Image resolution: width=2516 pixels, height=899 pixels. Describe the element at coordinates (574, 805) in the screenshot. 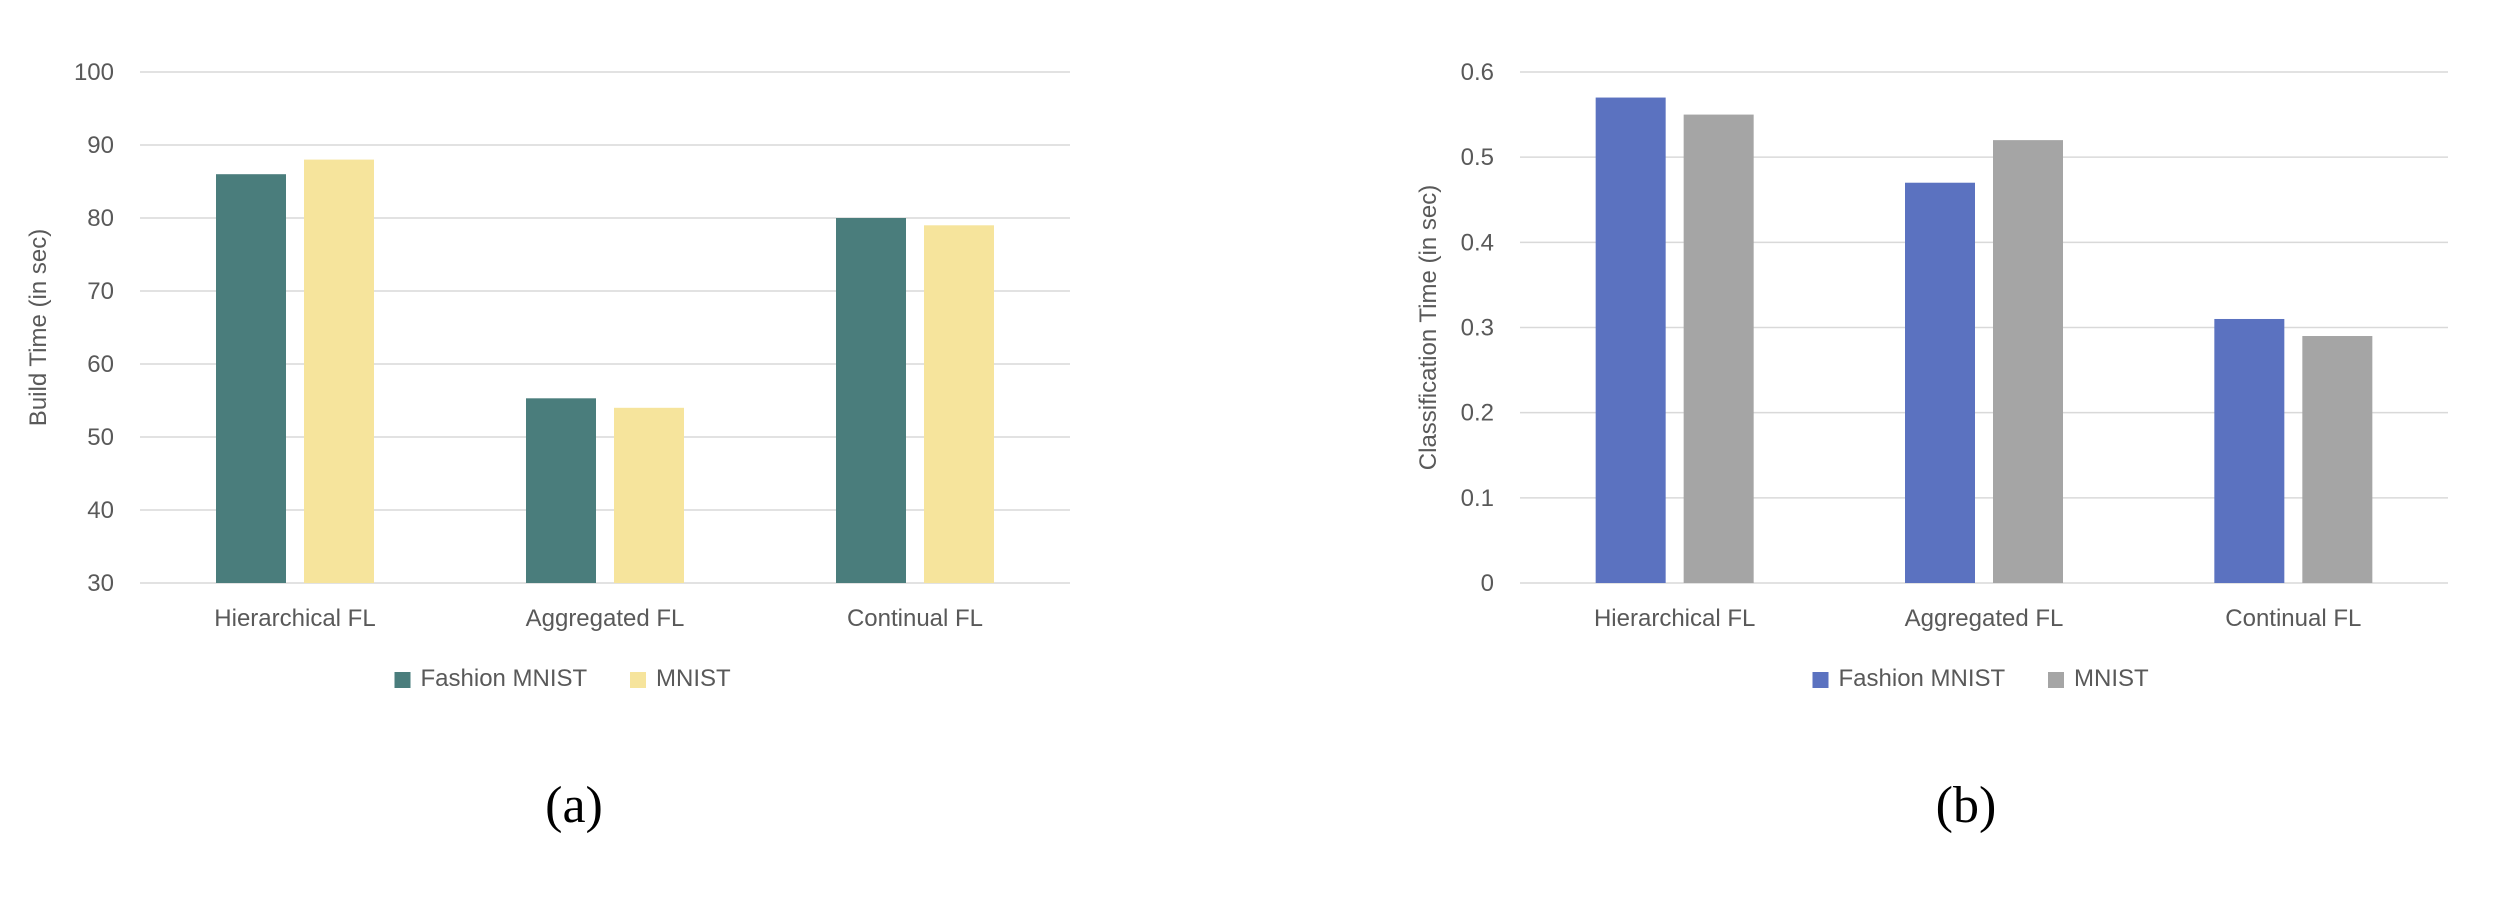

I see `panel-caption: (a)` at that location.